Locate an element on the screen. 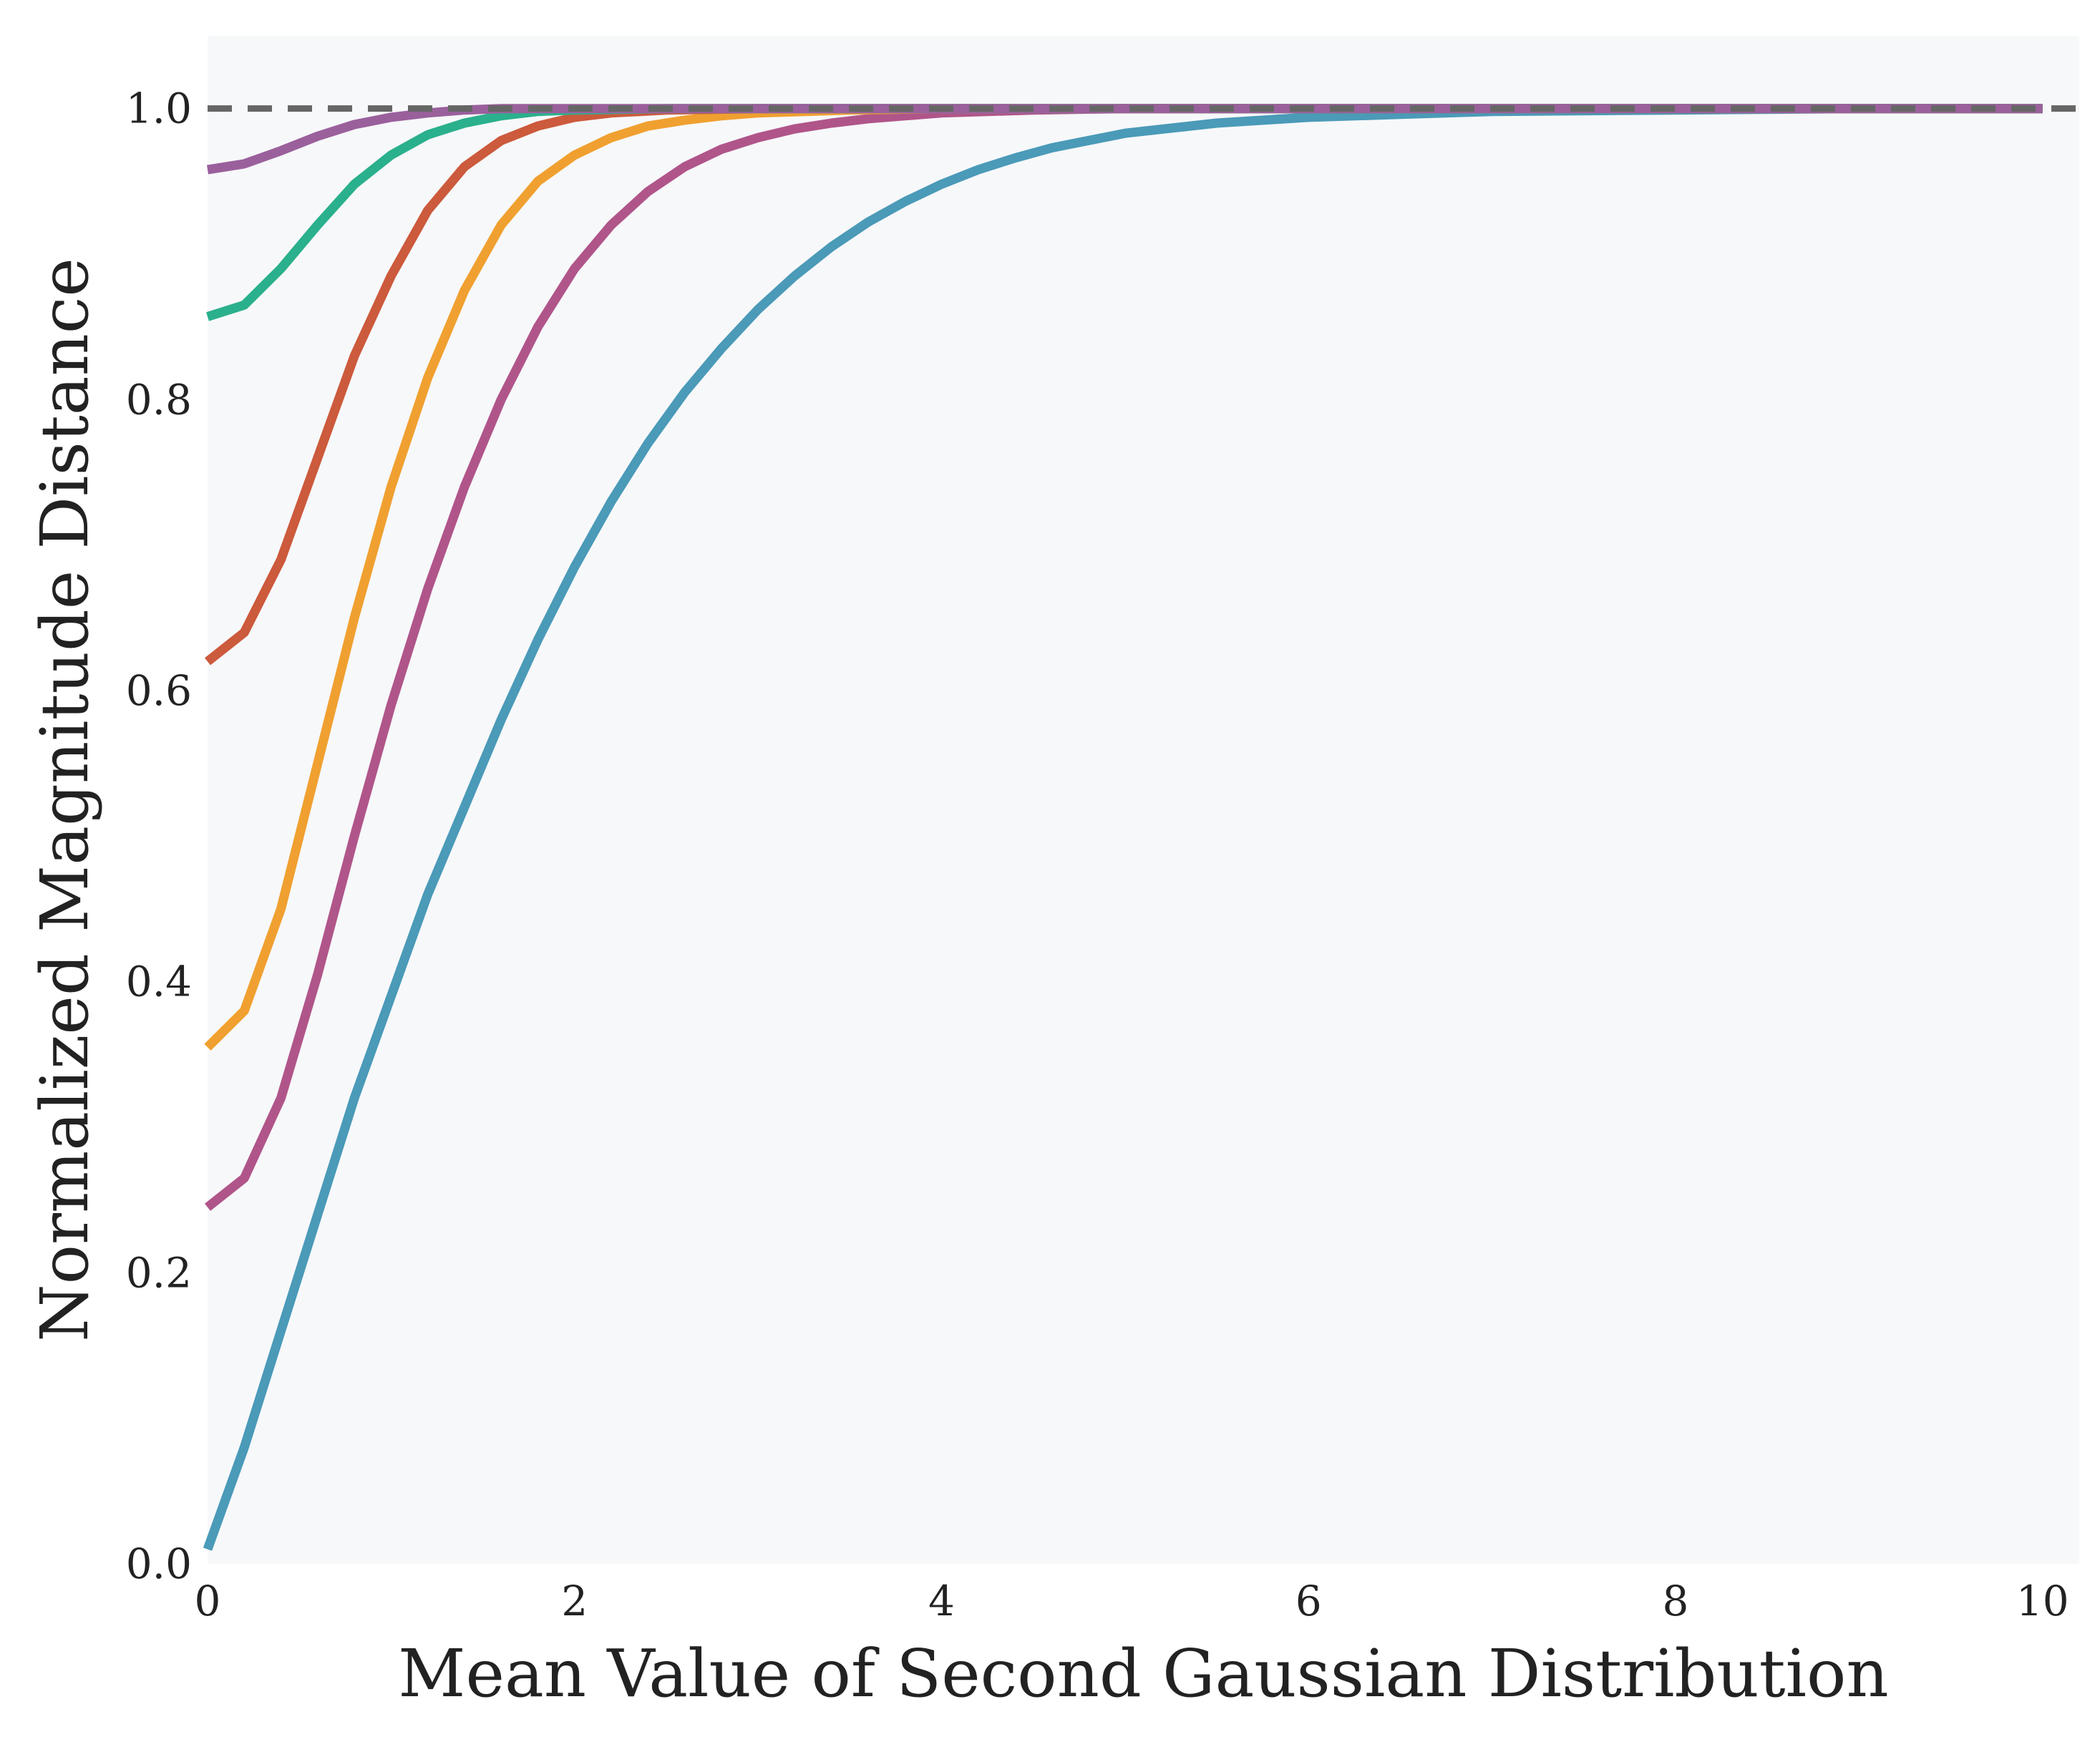 The image size is (2100, 1742). x-tick-label: 4 is located at coordinates (942, 1601).